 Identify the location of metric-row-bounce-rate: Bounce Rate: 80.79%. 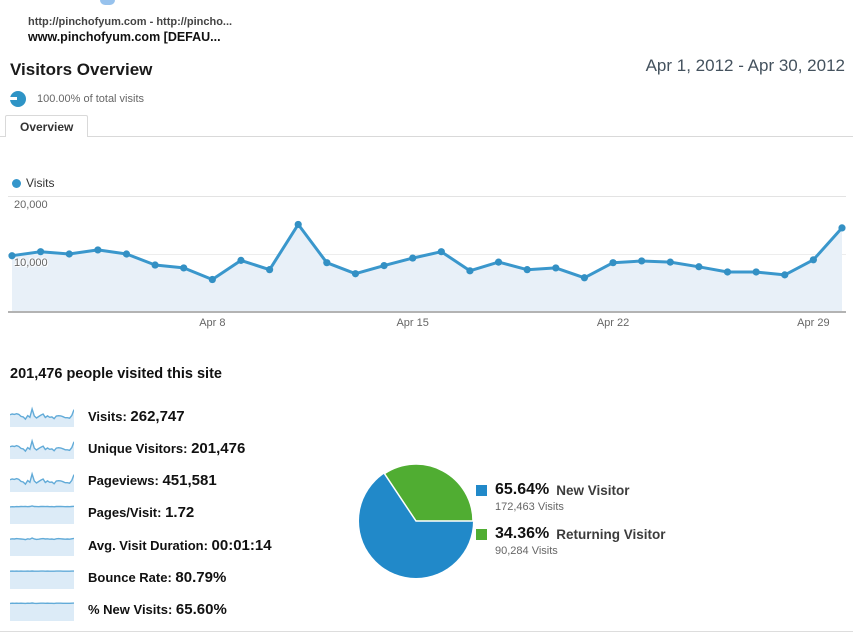
(220, 578).